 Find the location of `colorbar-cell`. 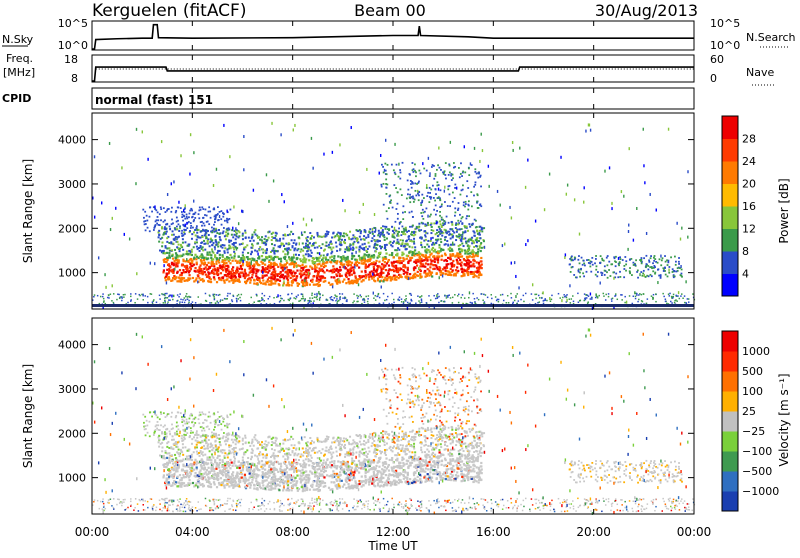

colorbar-cell is located at coordinates (730, 285).